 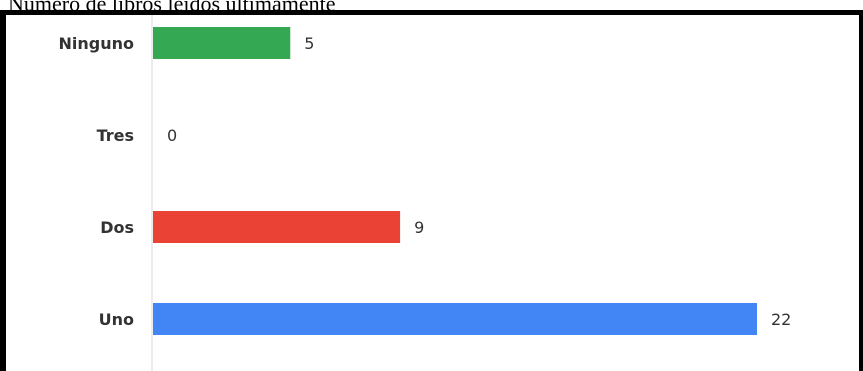 What do you see at coordinates (116, 319) in the screenshot?
I see `category-label: Uno` at bounding box center [116, 319].